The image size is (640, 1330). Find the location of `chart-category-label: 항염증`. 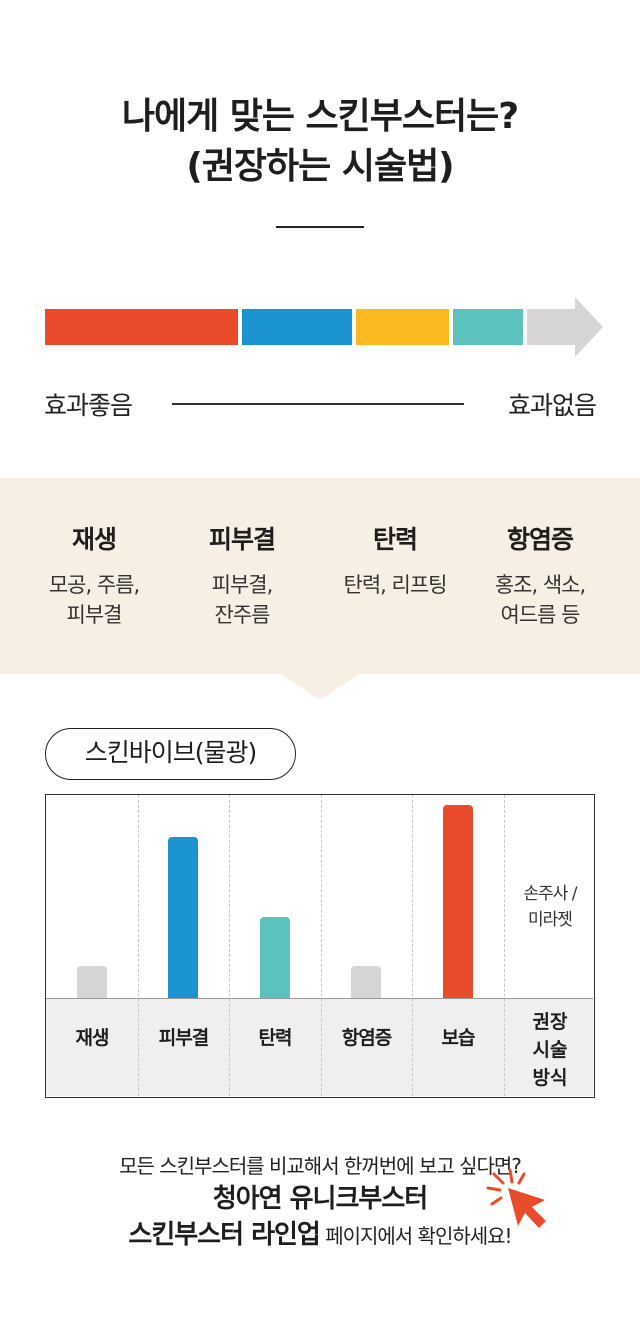

chart-category-label: 항염증 is located at coordinates (366, 1038).